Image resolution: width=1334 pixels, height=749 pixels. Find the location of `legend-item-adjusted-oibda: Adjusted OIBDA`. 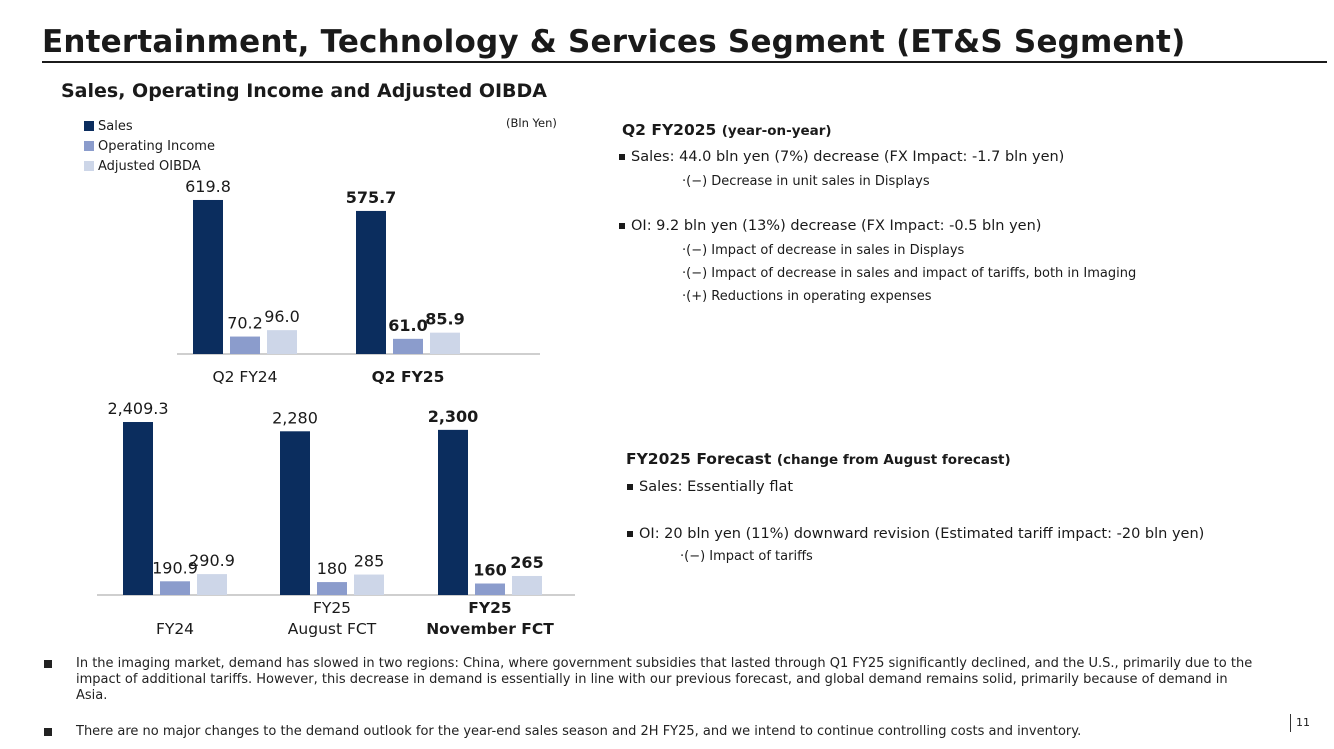

legend-item-adjusted-oibda: Adjusted OIBDA is located at coordinates (149, 166).